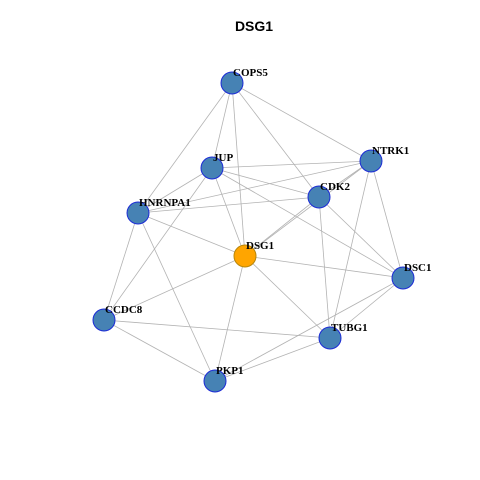 This screenshot has height=480, width=480. What do you see at coordinates (349, 328) in the screenshot?
I see `node-label: TUBG1` at bounding box center [349, 328].